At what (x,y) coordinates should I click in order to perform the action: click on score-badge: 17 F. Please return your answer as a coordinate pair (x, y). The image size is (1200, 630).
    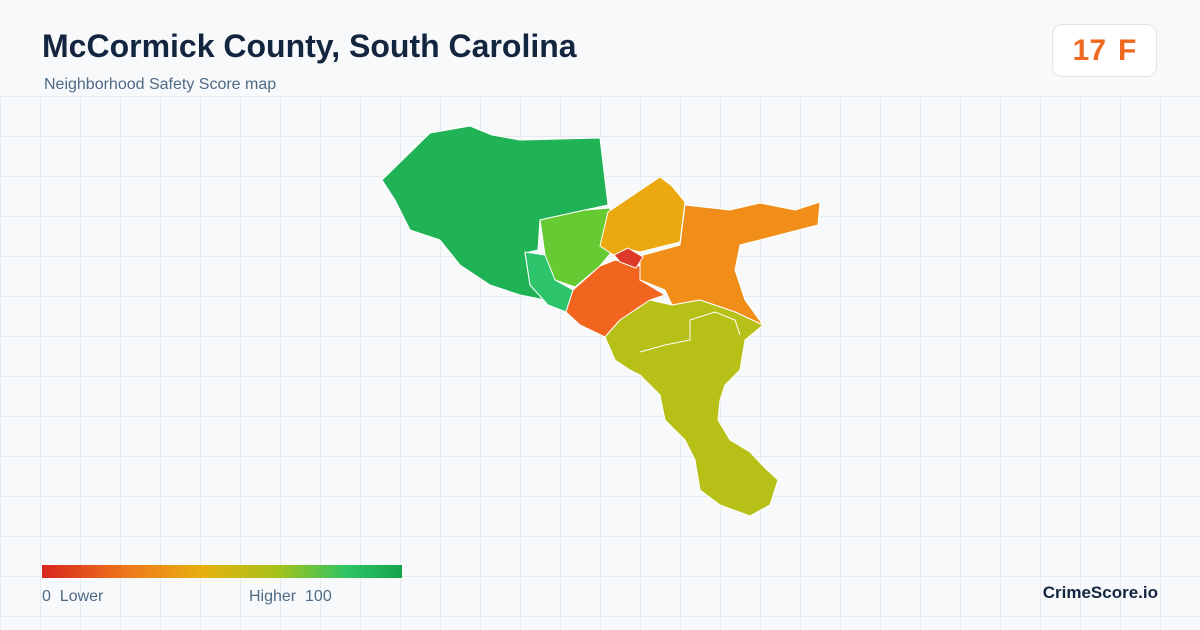
    Looking at the image, I should click on (1104, 50).